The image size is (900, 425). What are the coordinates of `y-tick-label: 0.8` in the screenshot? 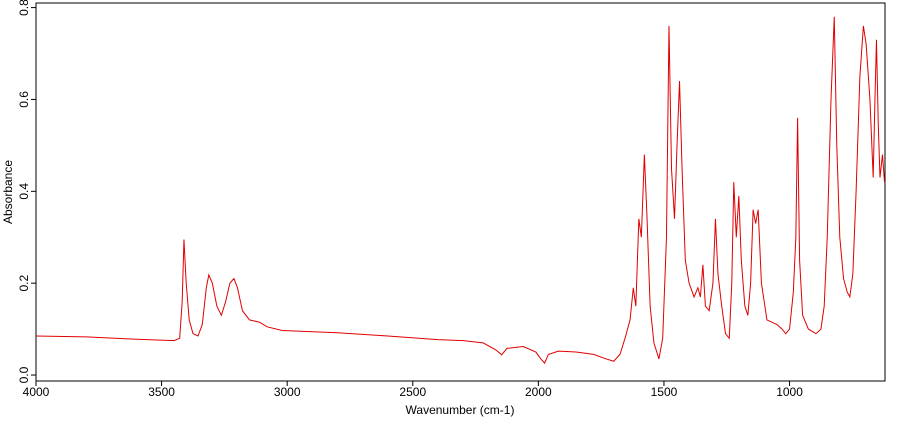 It's located at (24, 8).